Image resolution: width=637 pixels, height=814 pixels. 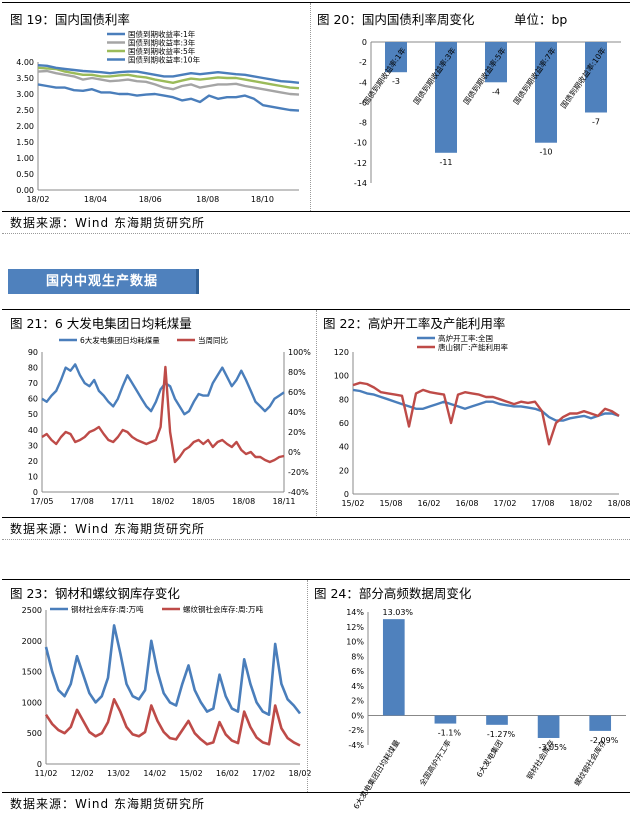 I want to click on y-tick-label: 100, so click(x=341, y=376).